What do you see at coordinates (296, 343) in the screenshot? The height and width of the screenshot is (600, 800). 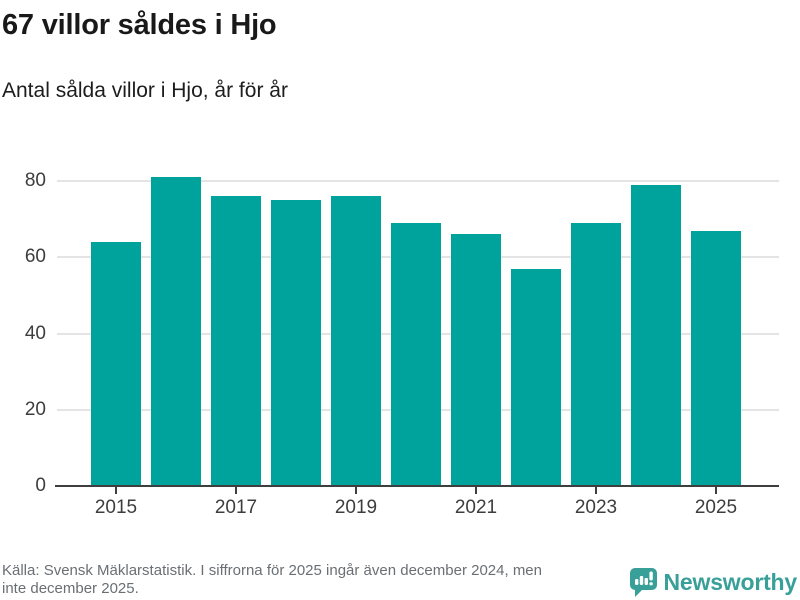 I see `bar-2018` at bounding box center [296, 343].